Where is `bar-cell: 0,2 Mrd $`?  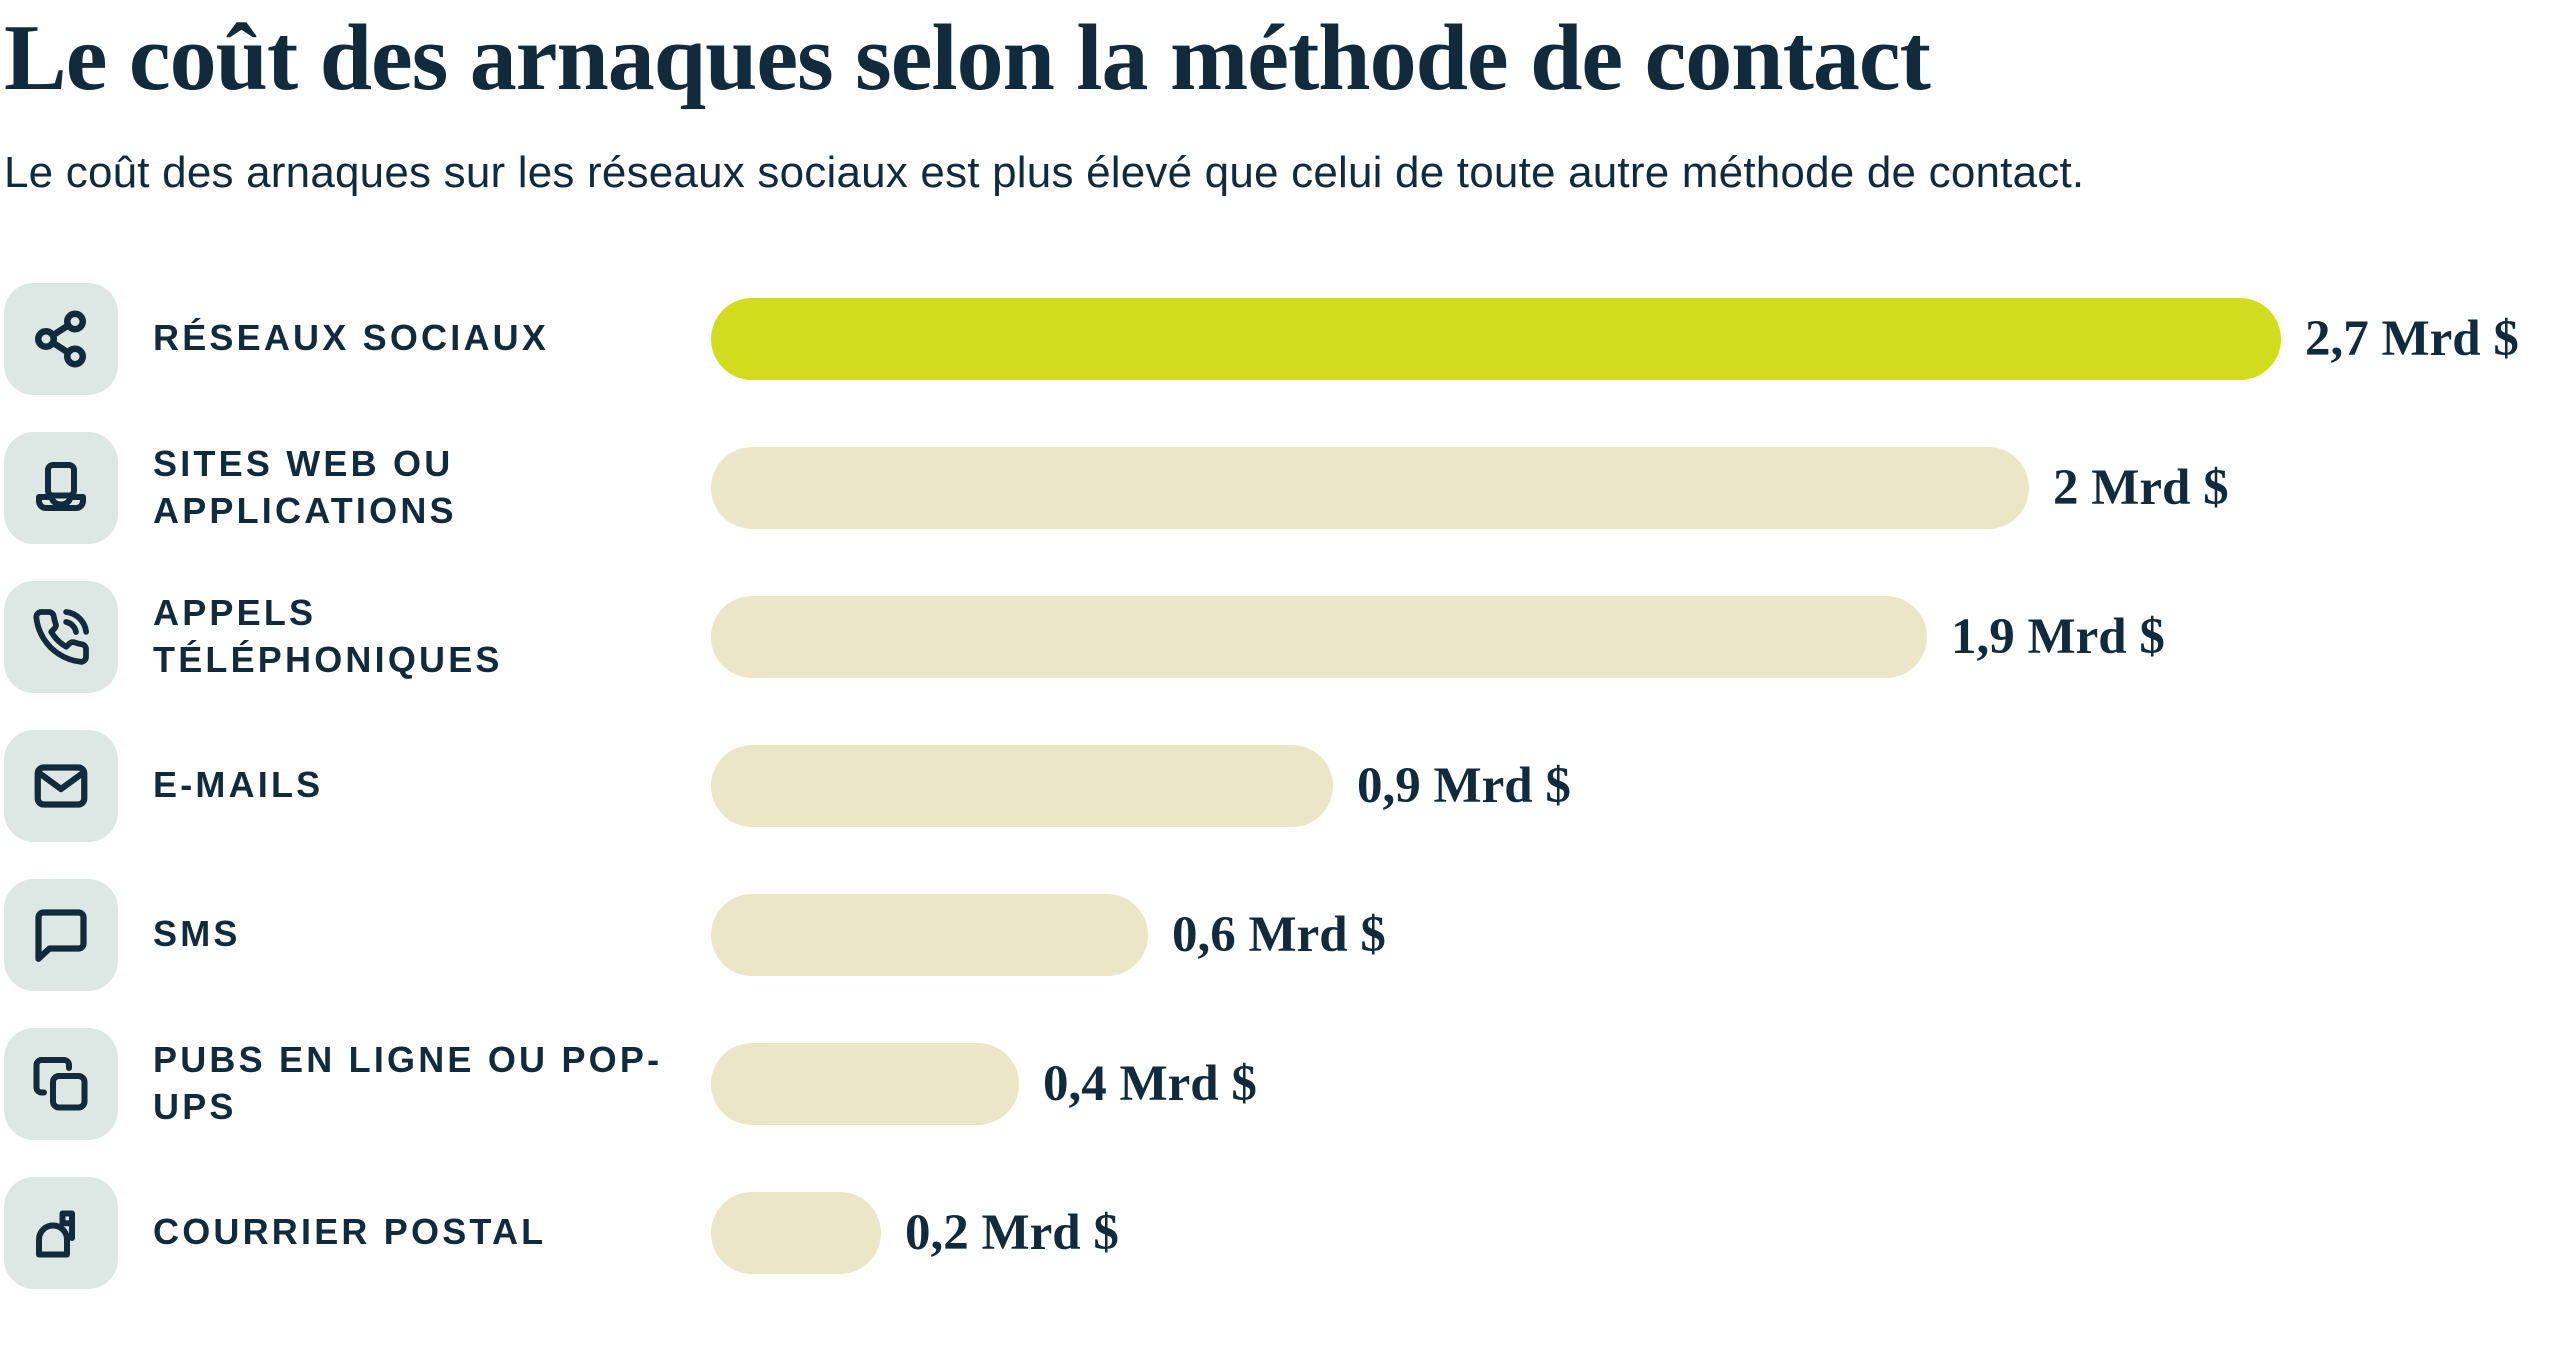
bar-cell: 0,2 Mrd $ is located at coordinates (1625, 1232).